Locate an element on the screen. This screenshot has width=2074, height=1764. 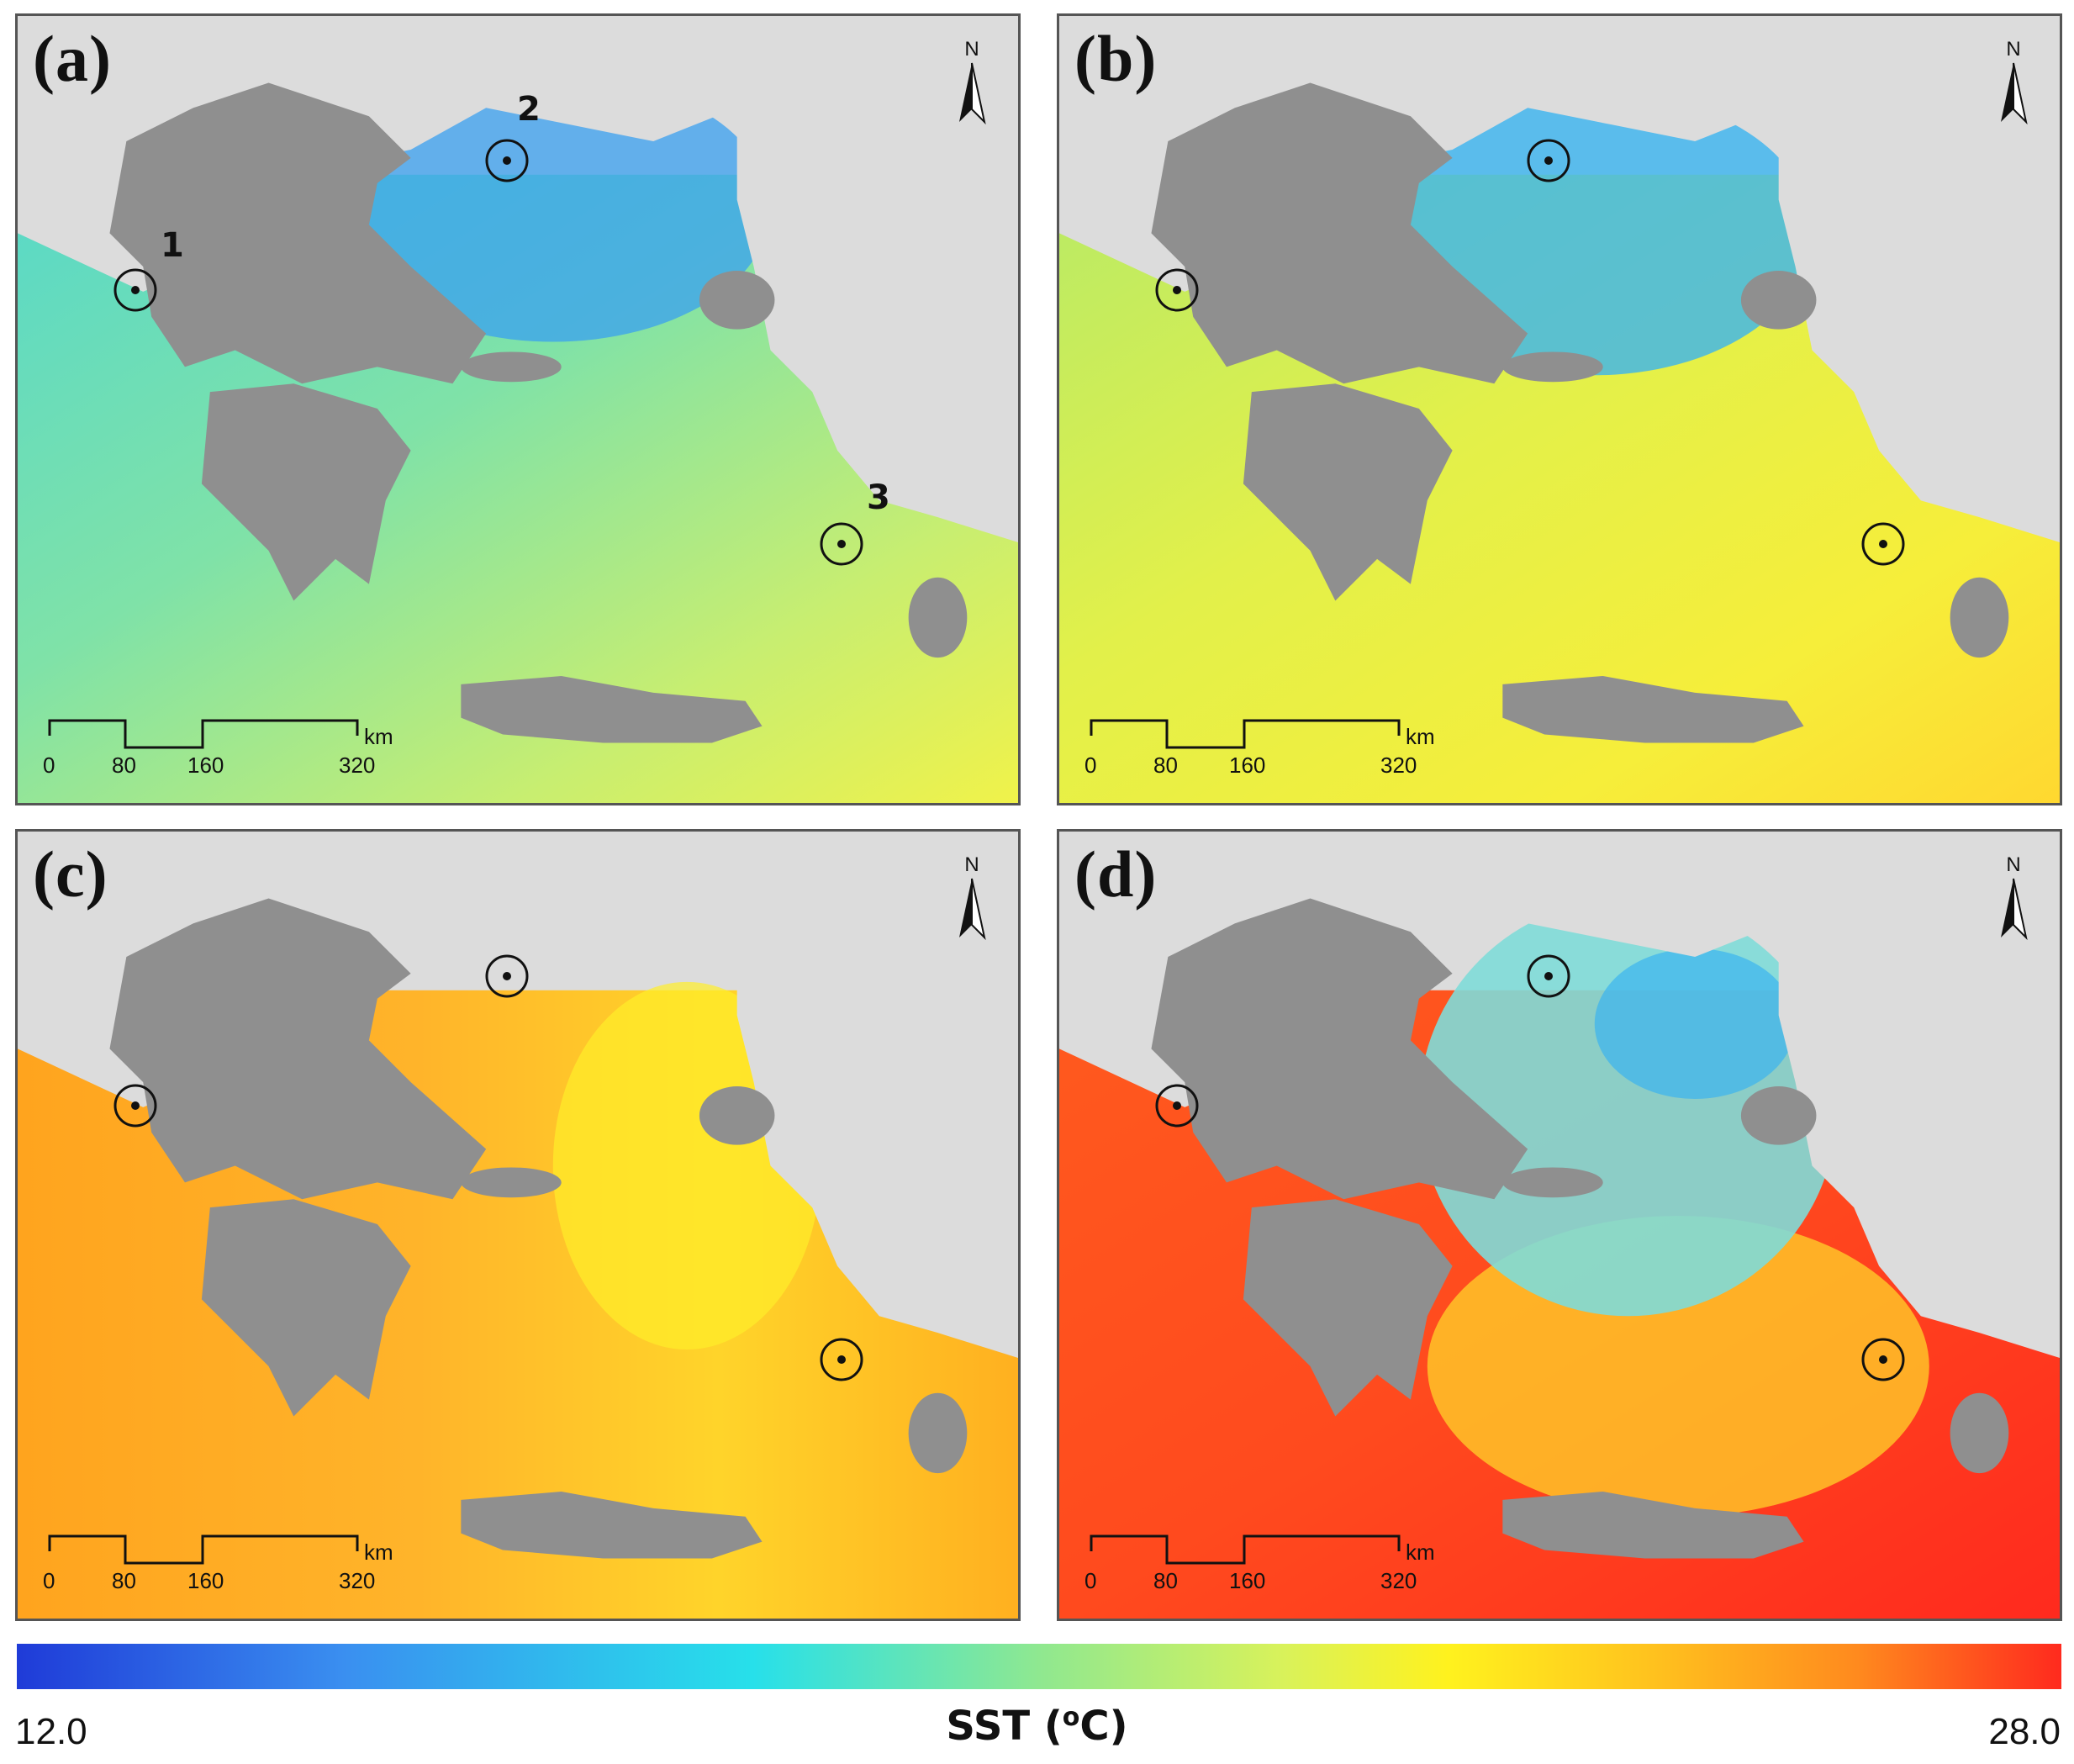
station-label-2: 2 is located at coordinates (529, 109).